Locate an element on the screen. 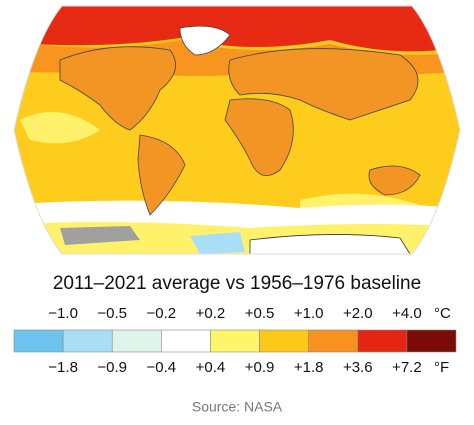 Image resolution: width=474 pixels, height=425 pixels. legend-unit: °C is located at coordinates (442, 313).